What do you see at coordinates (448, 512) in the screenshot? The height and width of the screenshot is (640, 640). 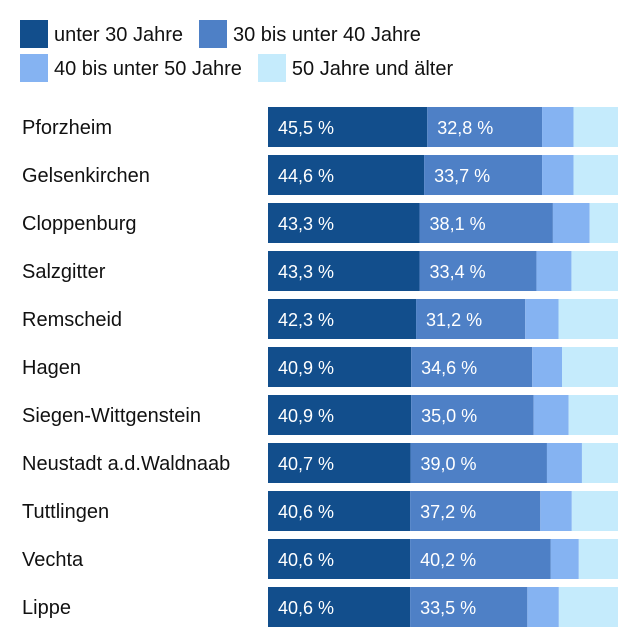 I see `value-label: 37,2 %` at bounding box center [448, 512].